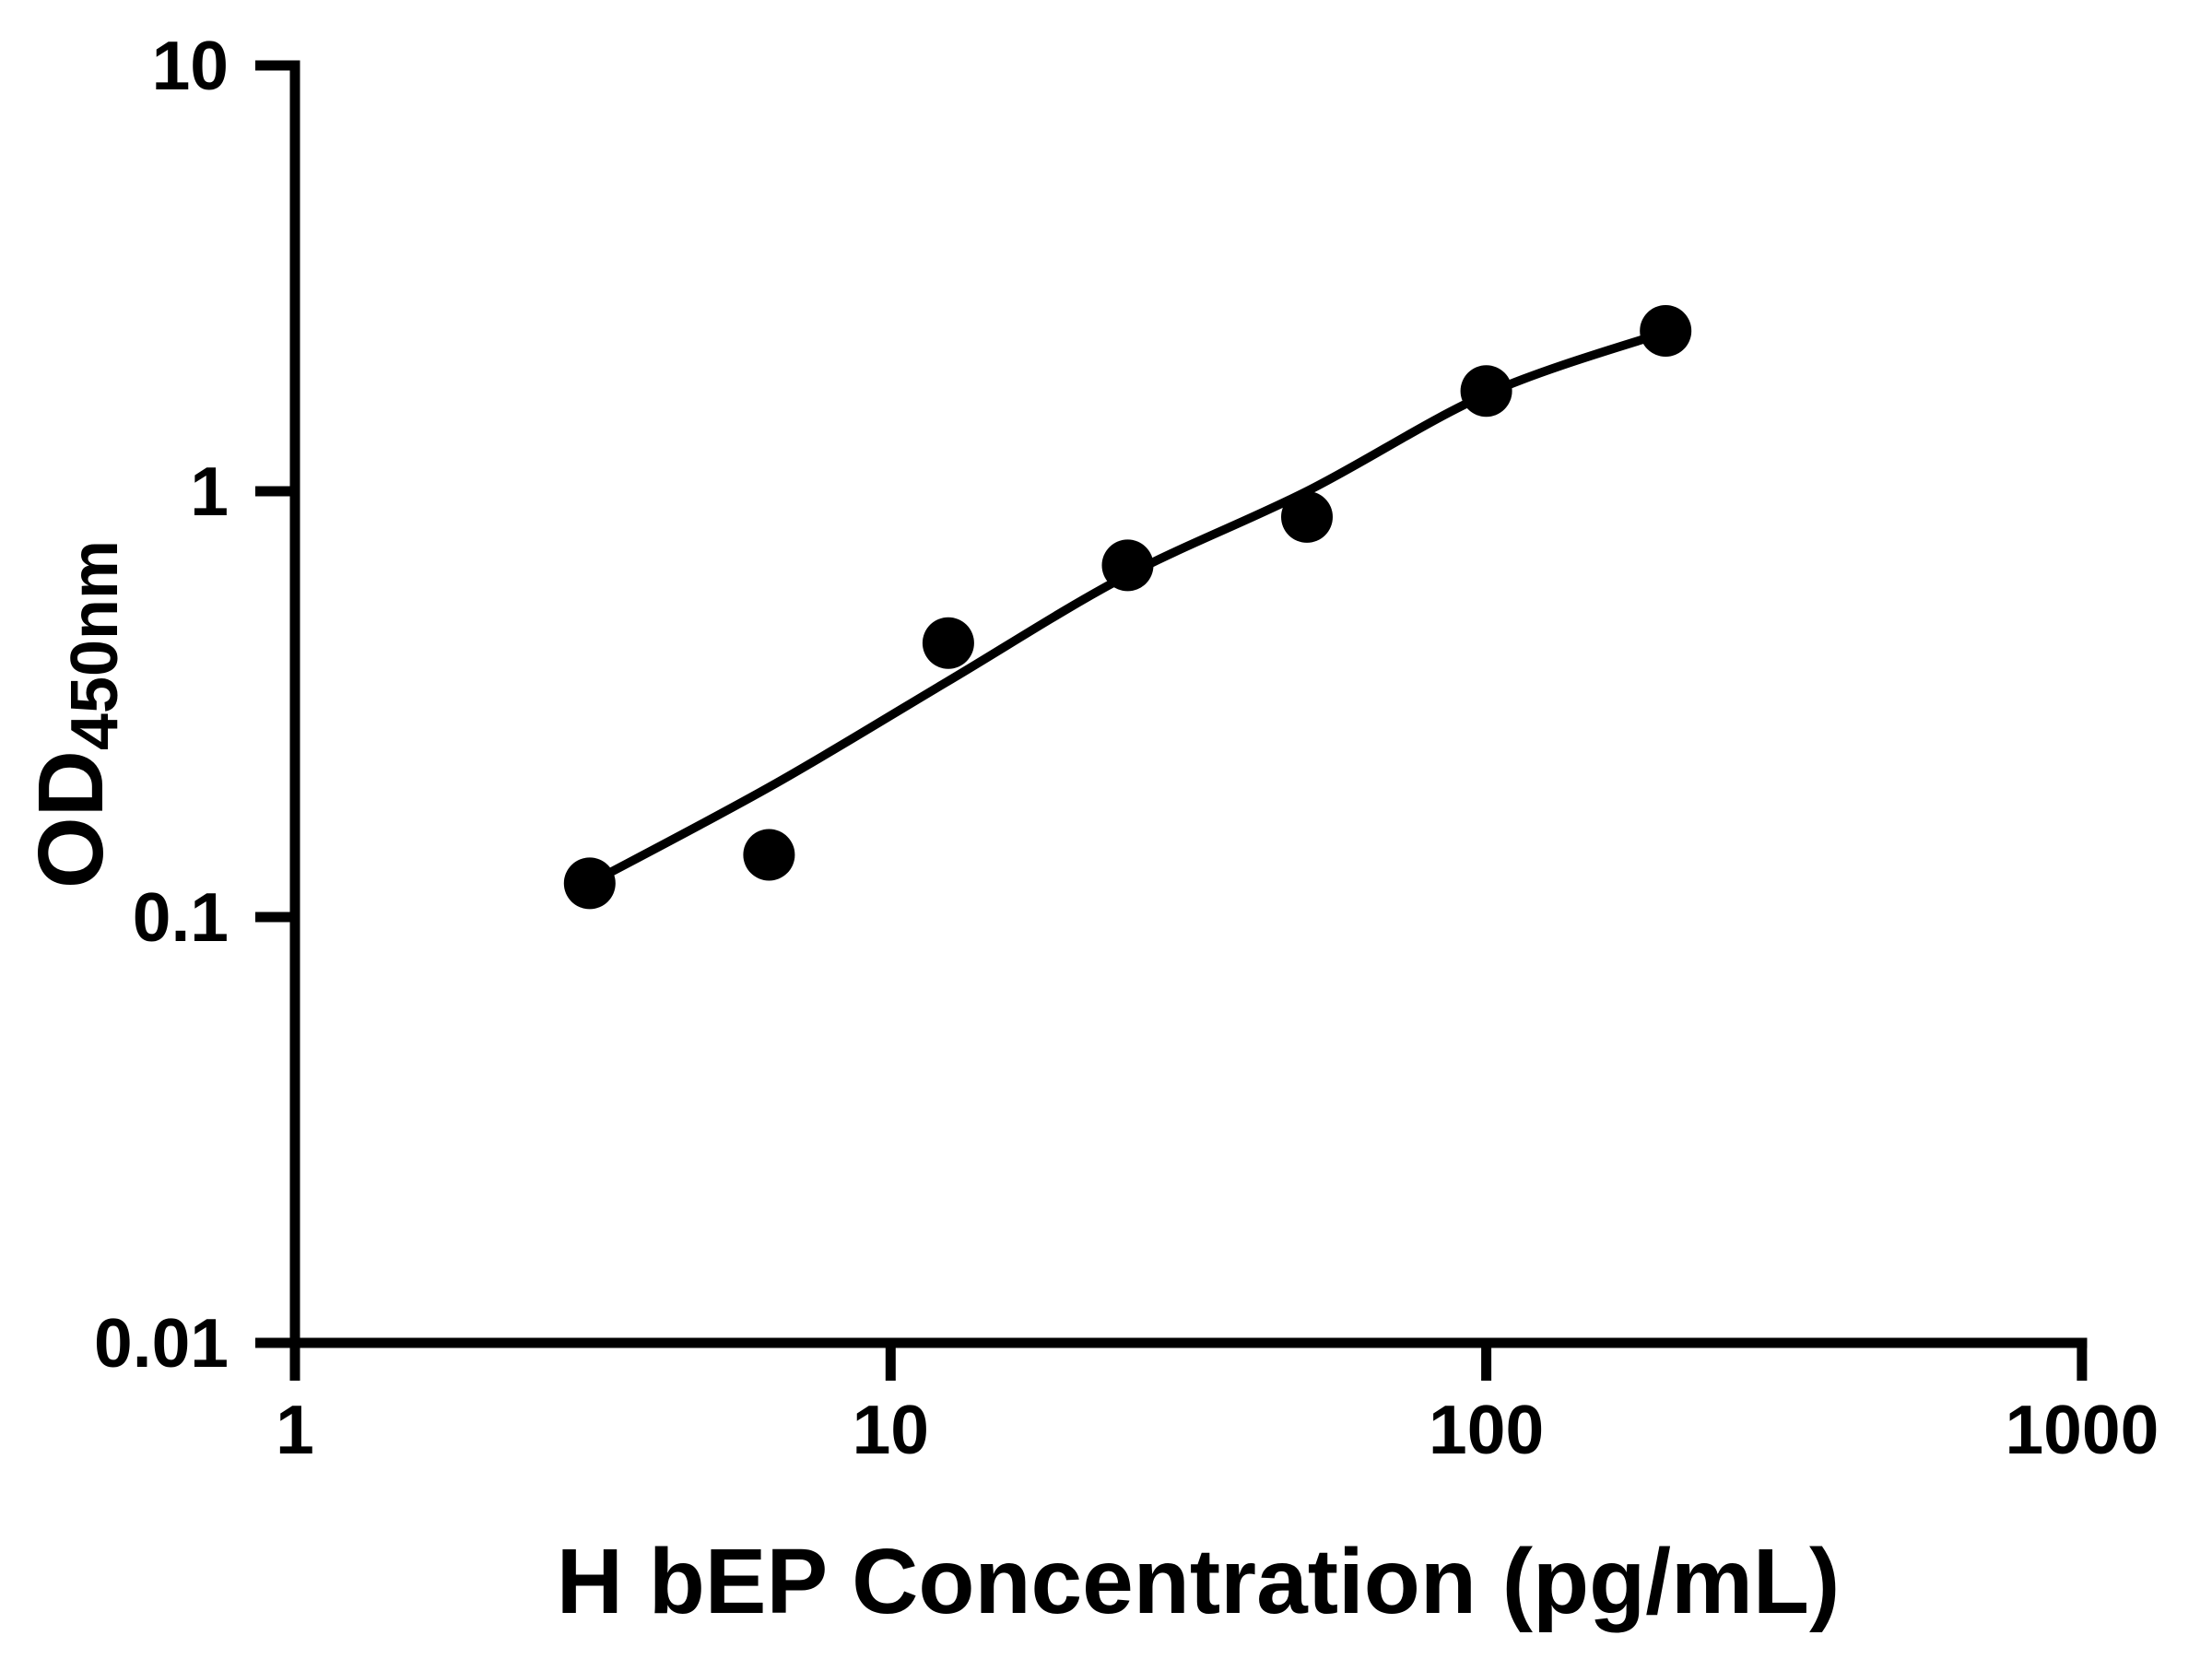 This screenshot has width=2212, height=1659. I want to click on y-axis-title: OD 450nm, so click(72, 714).